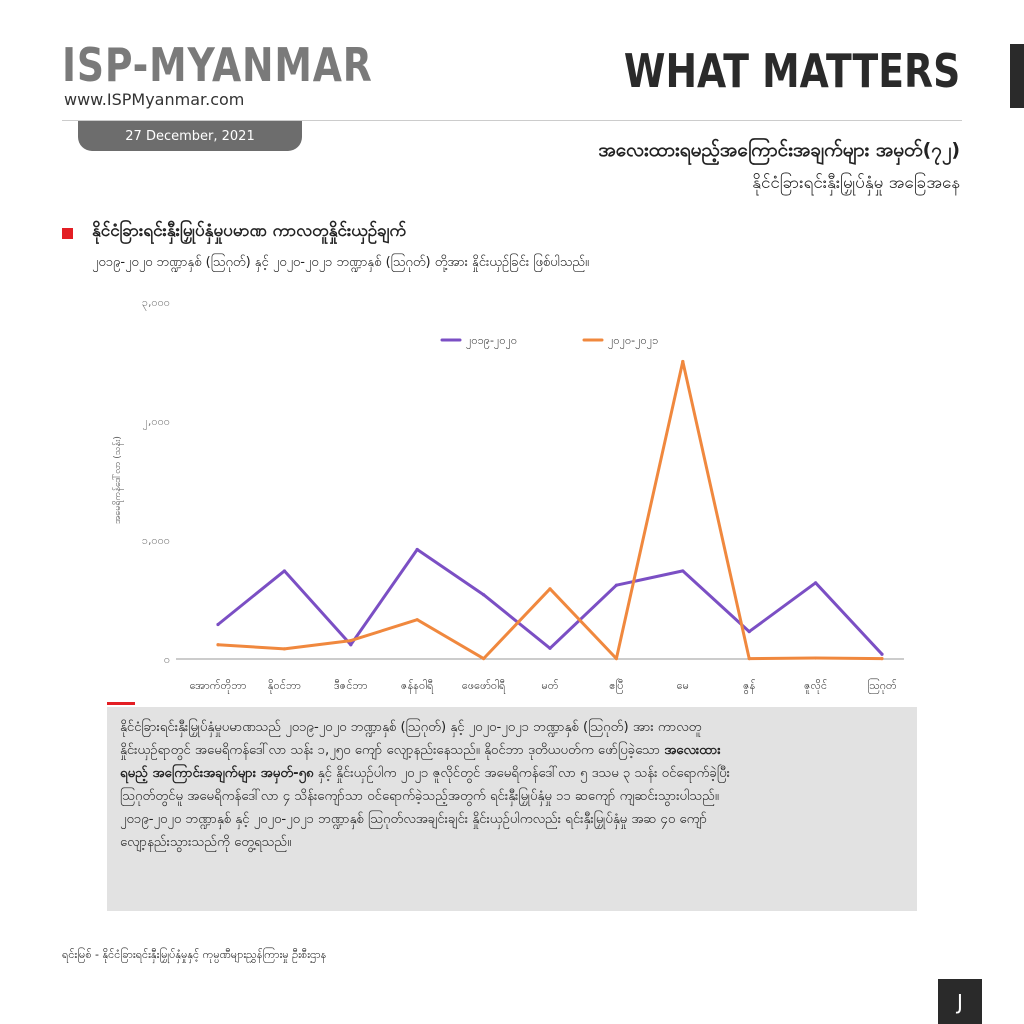  Describe the element at coordinates (512, 120) in the screenshot. I see `header-divider` at that location.